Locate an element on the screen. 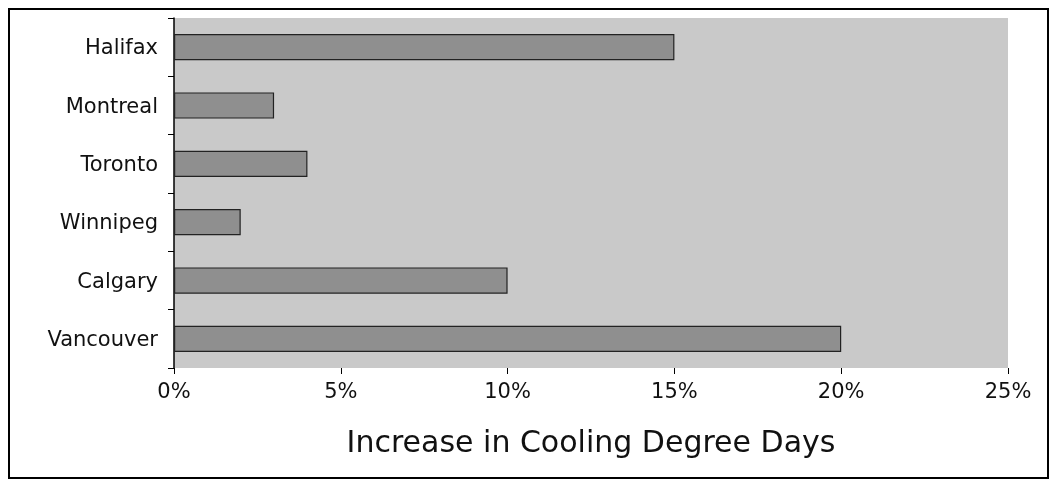 The width and height of the screenshot is (1057, 487). y-tick-label: Vancouver is located at coordinates (103, 338).